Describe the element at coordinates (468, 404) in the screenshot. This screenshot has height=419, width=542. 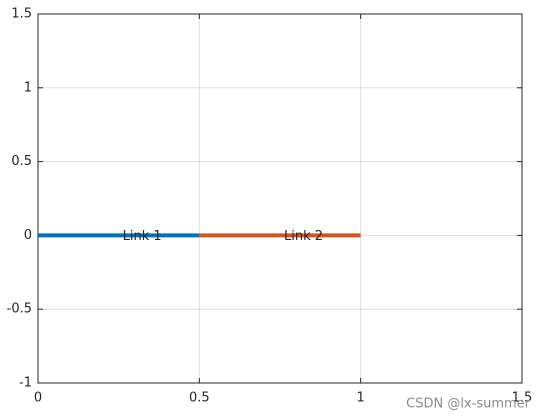
I see `watermark: CSDN @lx-summer` at that location.